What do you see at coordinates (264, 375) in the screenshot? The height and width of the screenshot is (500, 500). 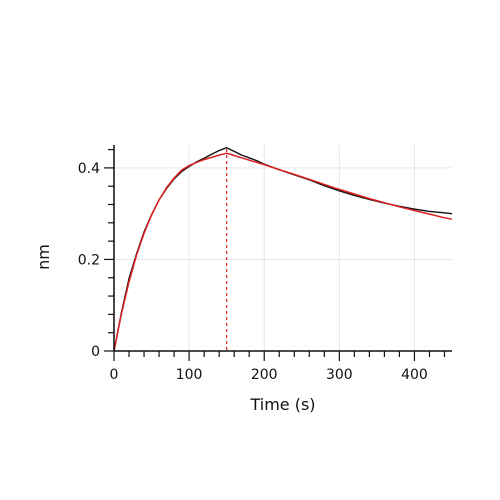 I see `x-tick-label: 200` at bounding box center [264, 375].